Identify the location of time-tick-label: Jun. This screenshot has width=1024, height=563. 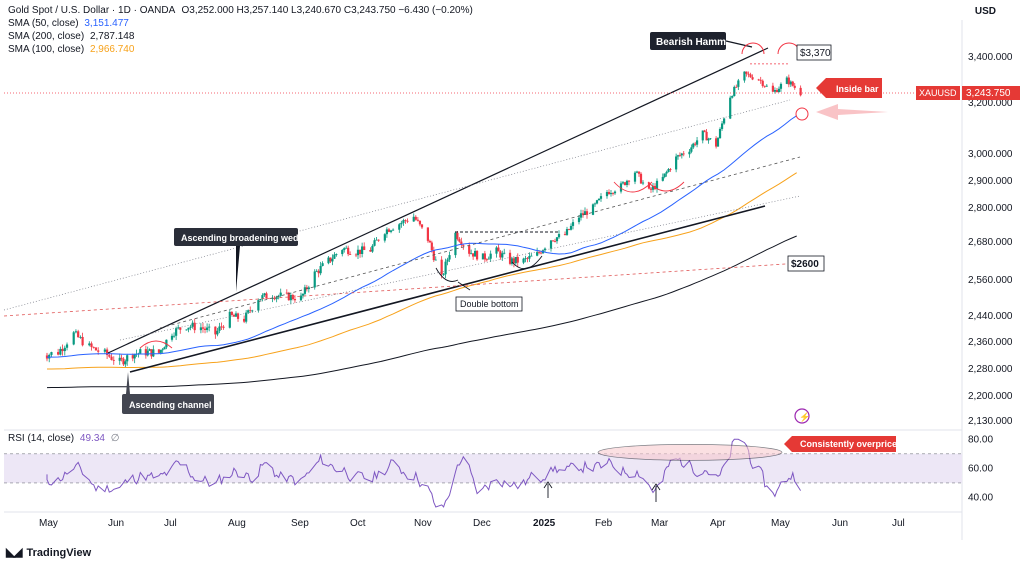
(840, 523).